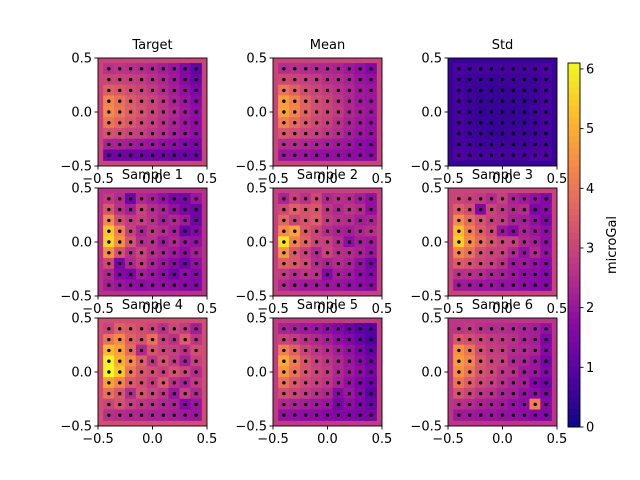  I want to click on colorbar-tick-label: 2, so click(590, 308).